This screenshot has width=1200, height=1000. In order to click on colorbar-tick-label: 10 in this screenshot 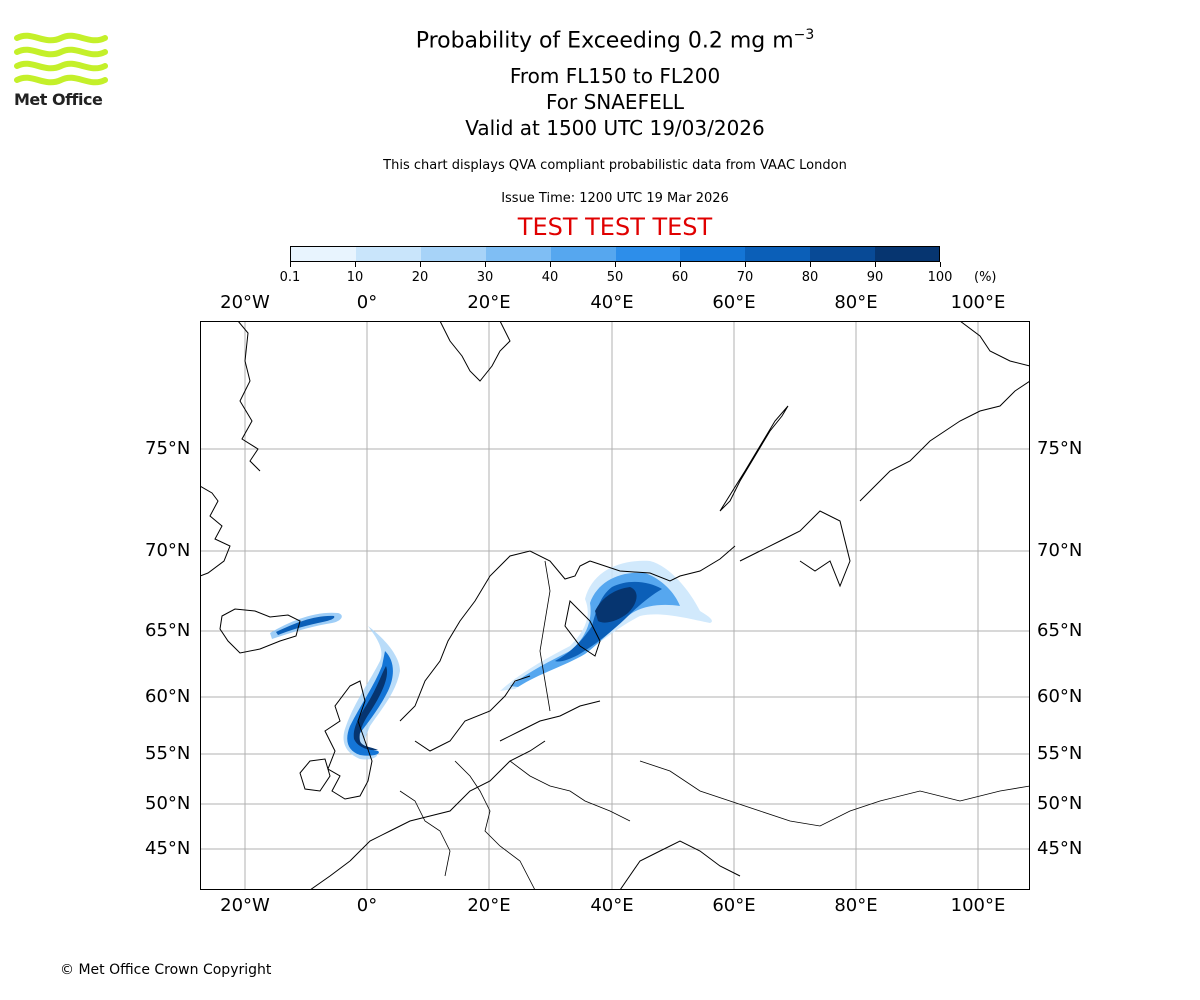, I will do `click(355, 277)`.